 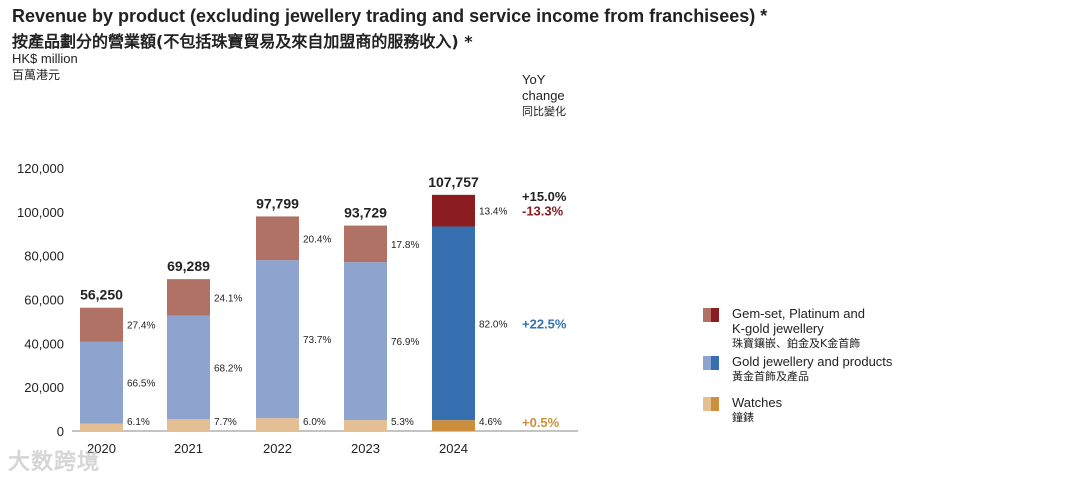 I want to click on legend-label-gem-line2: K-gold jewellery, so click(x=778, y=328).